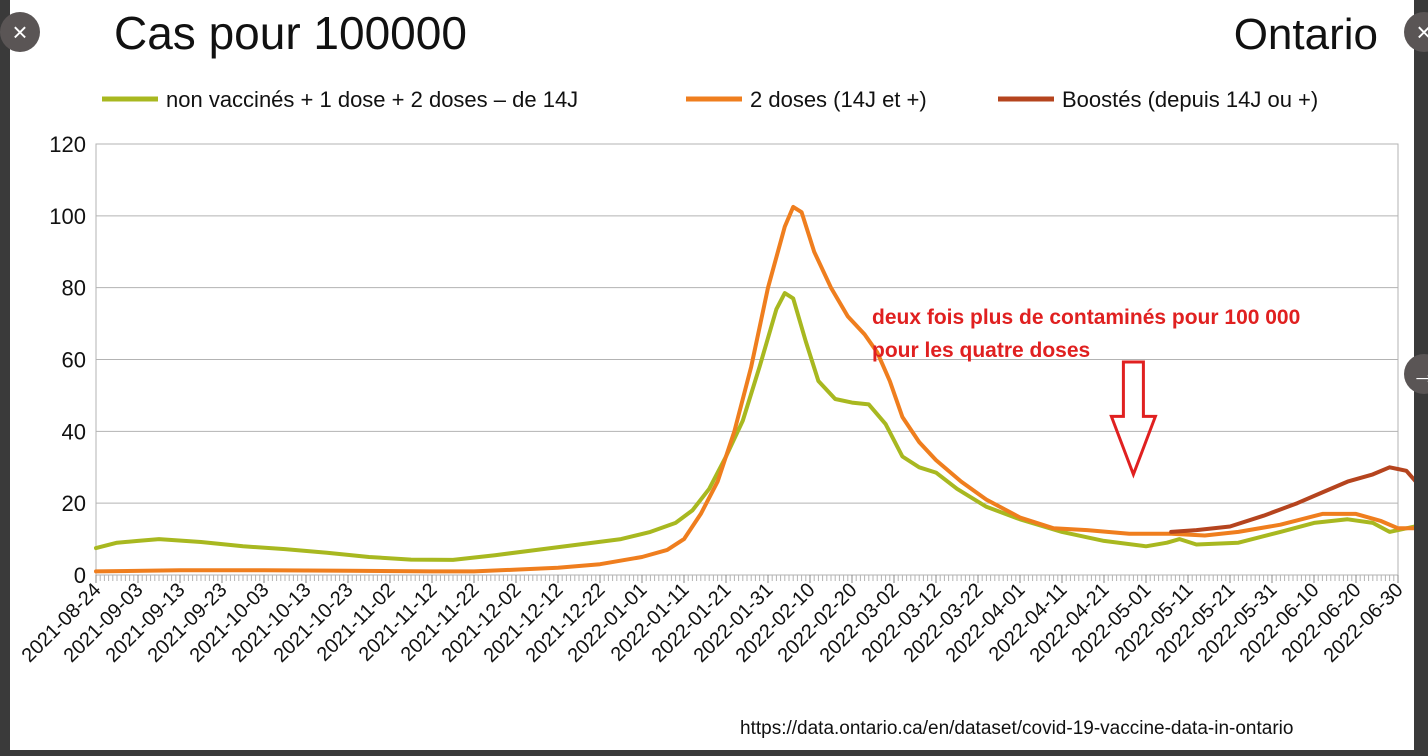  What do you see at coordinates (981, 350) in the screenshot?
I see `annotation-text-line2: pour les quatre doses` at bounding box center [981, 350].